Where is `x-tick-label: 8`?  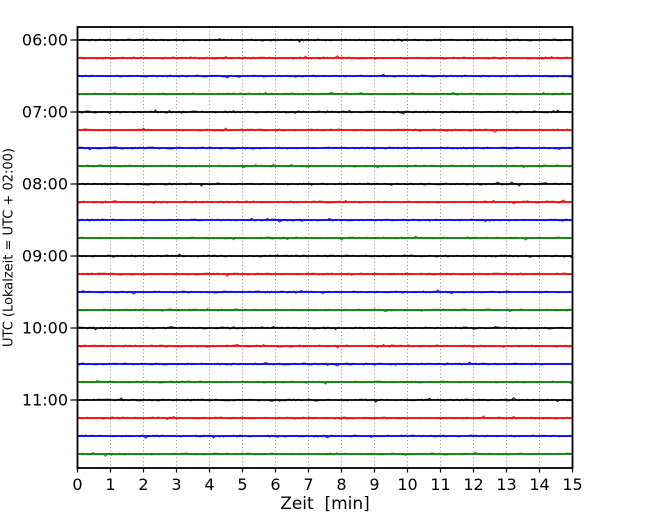
x-tick-label: 8 is located at coordinates (341, 484).